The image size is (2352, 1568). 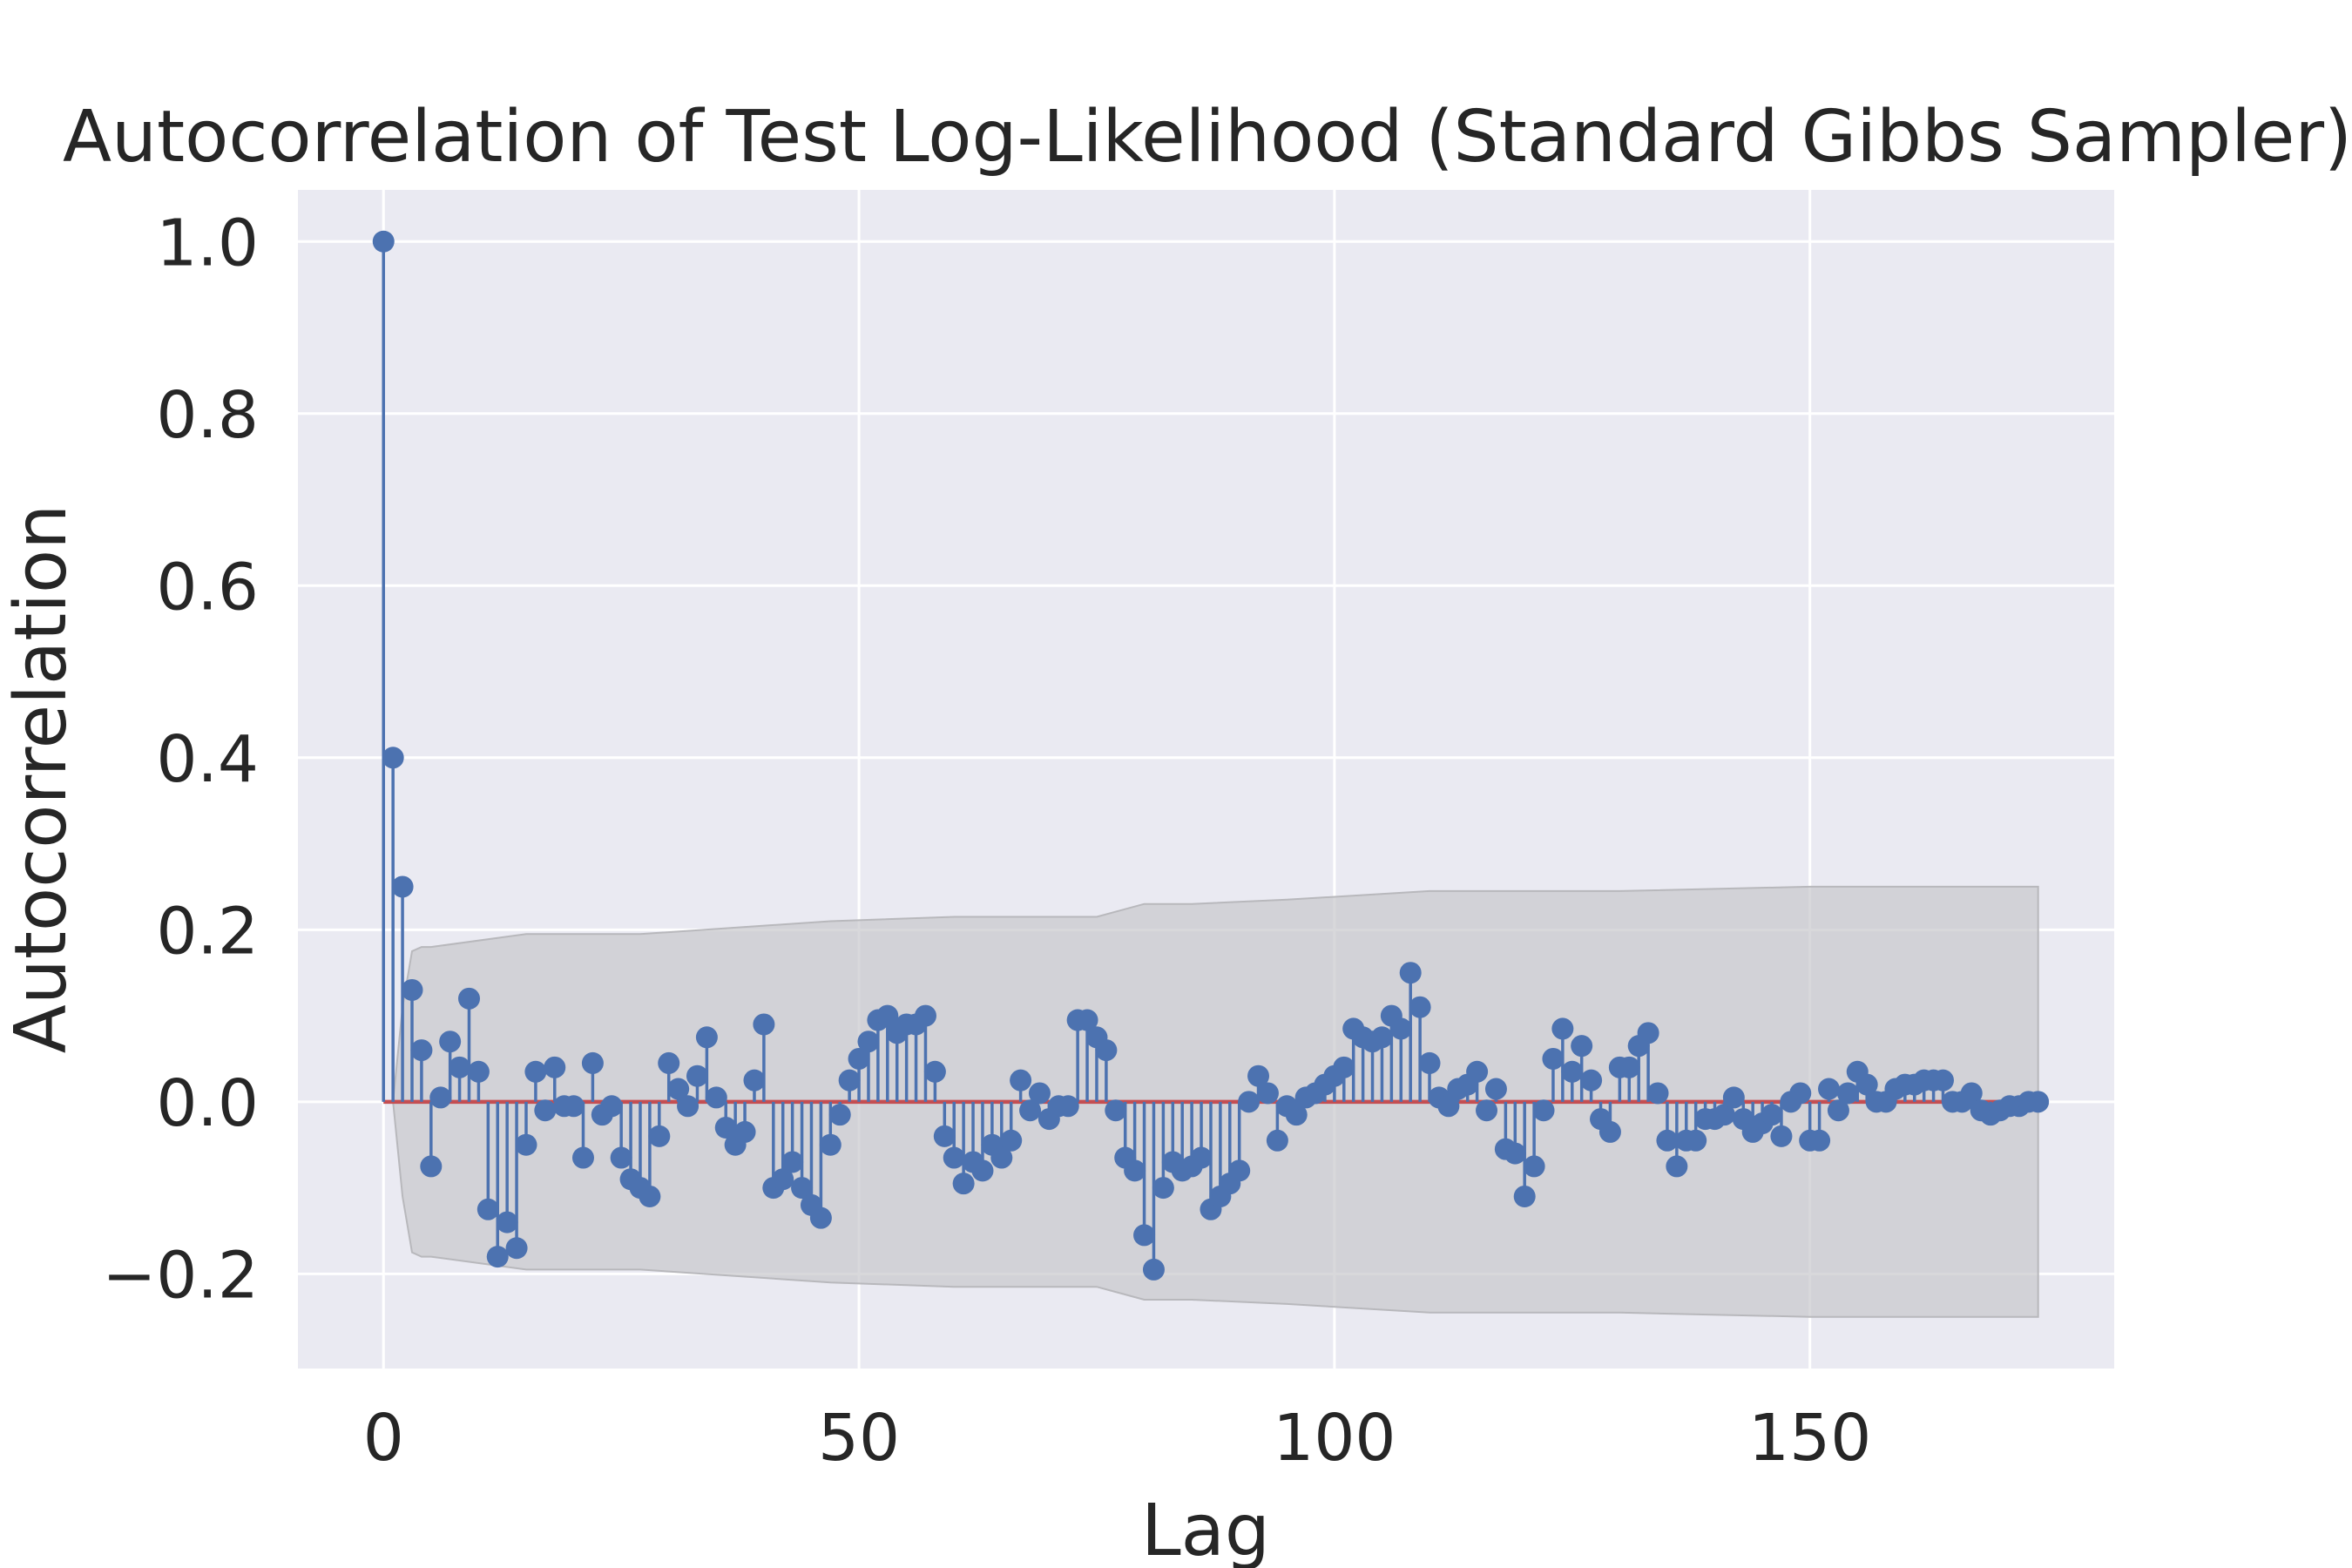 I want to click on x-axis-label: Lag, so click(x=1205, y=1529).